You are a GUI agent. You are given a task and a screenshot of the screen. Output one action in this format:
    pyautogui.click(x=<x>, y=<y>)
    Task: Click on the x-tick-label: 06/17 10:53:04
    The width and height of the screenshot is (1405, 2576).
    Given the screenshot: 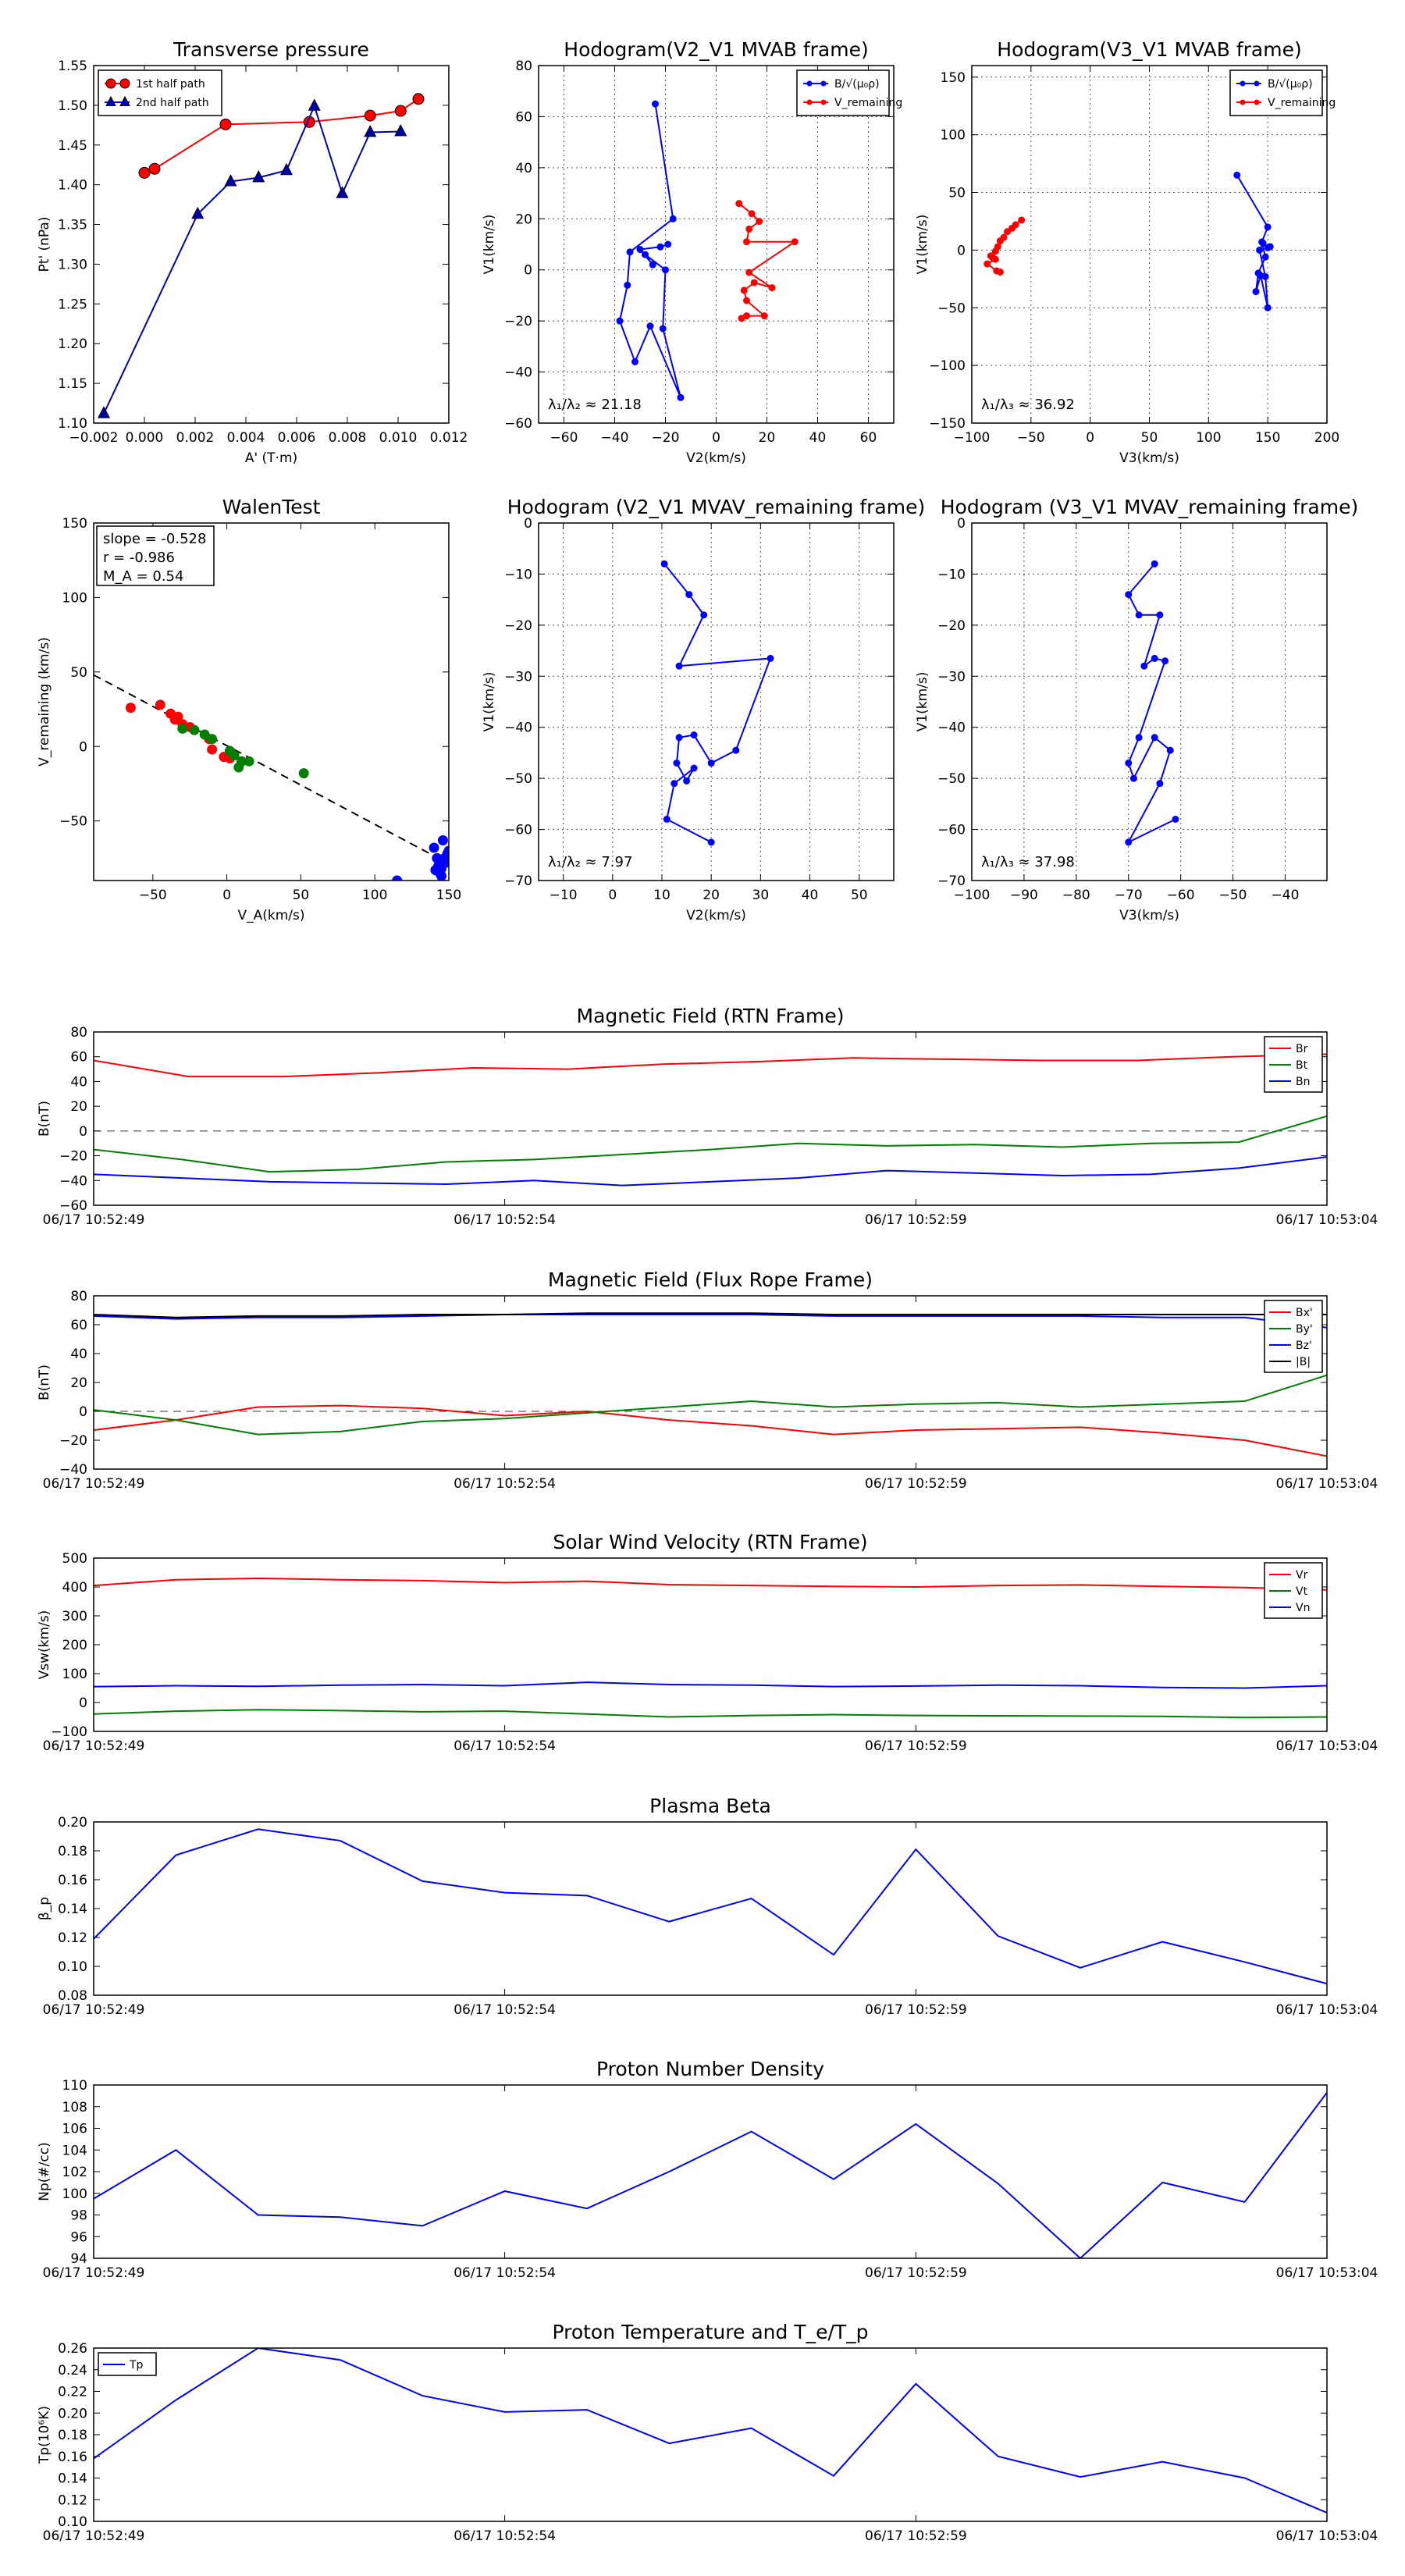 What is the action you would take?
    pyautogui.click(x=1327, y=1484)
    